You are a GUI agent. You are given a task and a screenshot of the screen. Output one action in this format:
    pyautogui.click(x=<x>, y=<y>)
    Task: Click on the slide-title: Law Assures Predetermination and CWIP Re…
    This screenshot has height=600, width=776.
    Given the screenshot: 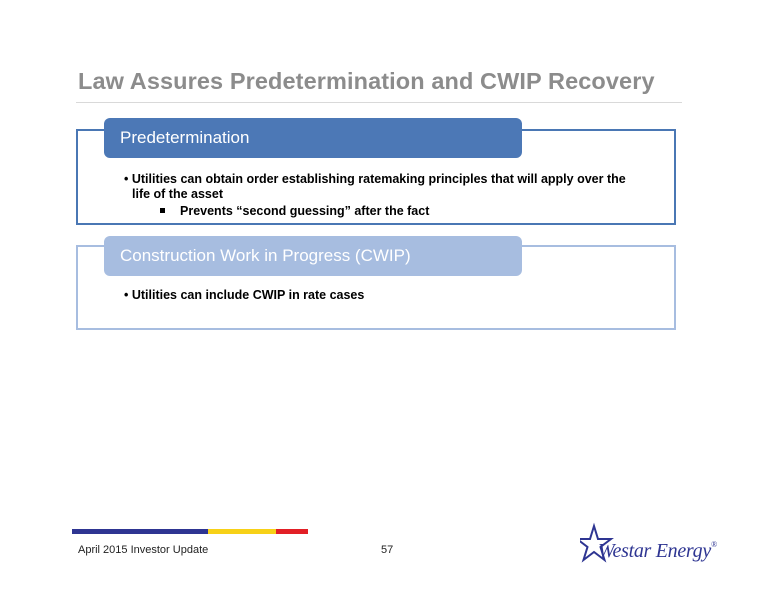 What is the action you would take?
    pyautogui.click(x=366, y=81)
    